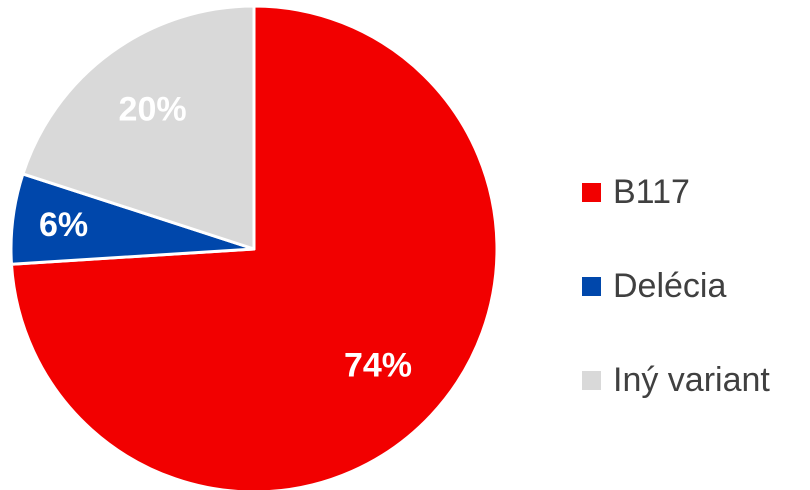 The image size is (810, 490). What do you see at coordinates (153, 109) in the screenshot?
I see `data-label-iny-variant: 20%` at bounding box center [153, 109].